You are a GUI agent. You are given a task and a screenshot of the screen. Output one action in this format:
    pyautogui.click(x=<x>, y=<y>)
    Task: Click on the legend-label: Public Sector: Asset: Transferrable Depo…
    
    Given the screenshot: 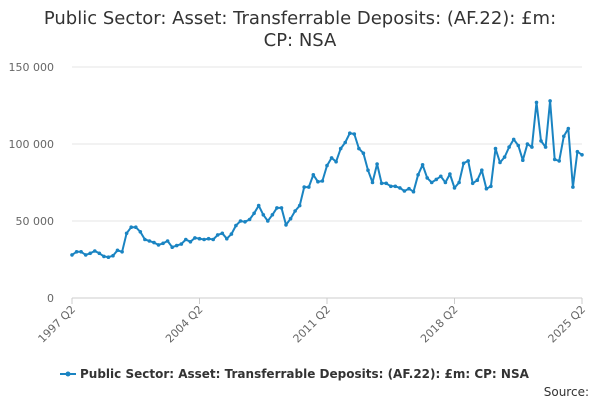 What is the action you would take?
    pyautogui.click(x=305, y=374)
    